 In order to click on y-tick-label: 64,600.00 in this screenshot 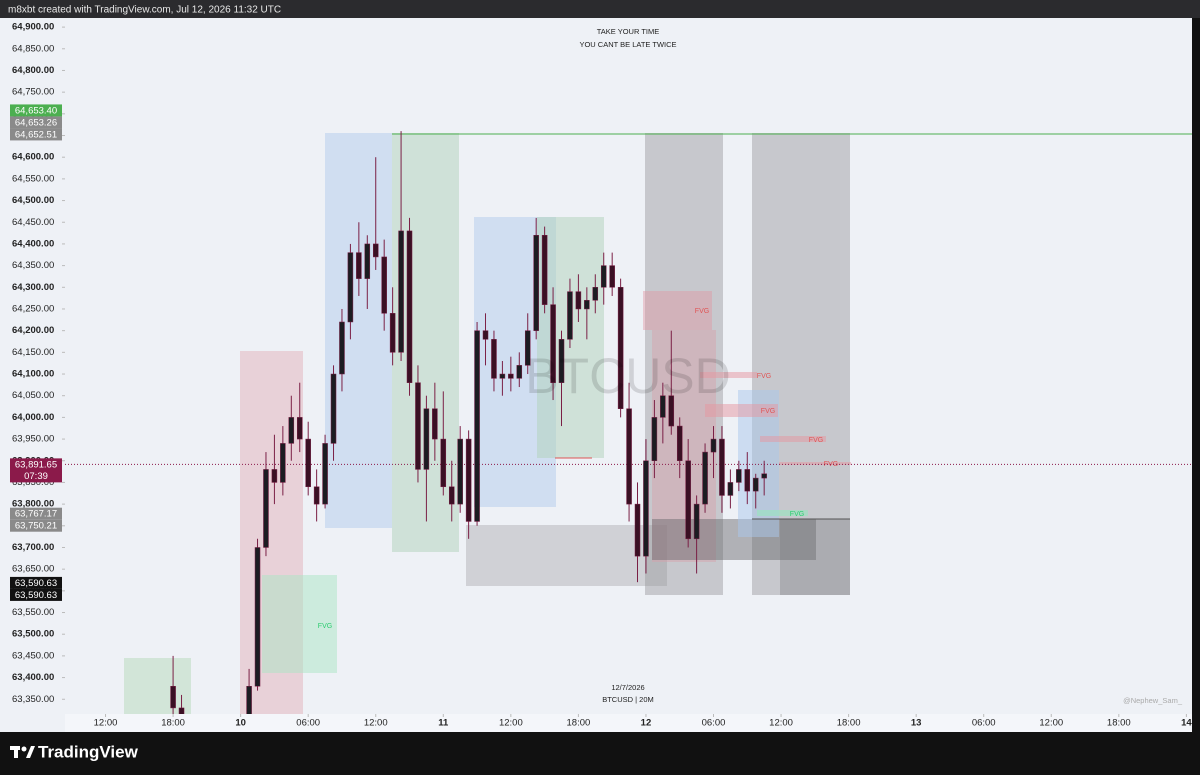, I will do `click(33, 157)`.